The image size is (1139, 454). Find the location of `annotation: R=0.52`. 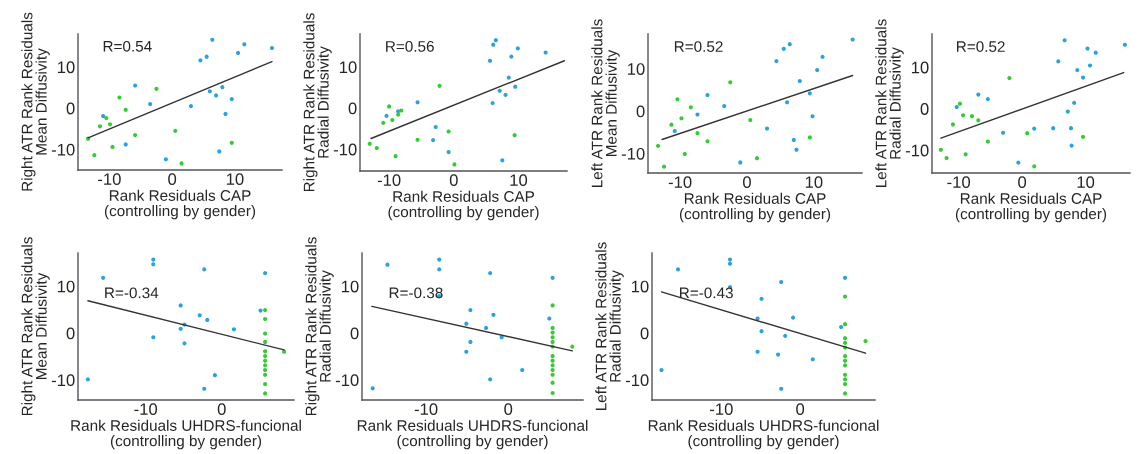

annotation: R=0.52 is located at coordinates (981, 46).